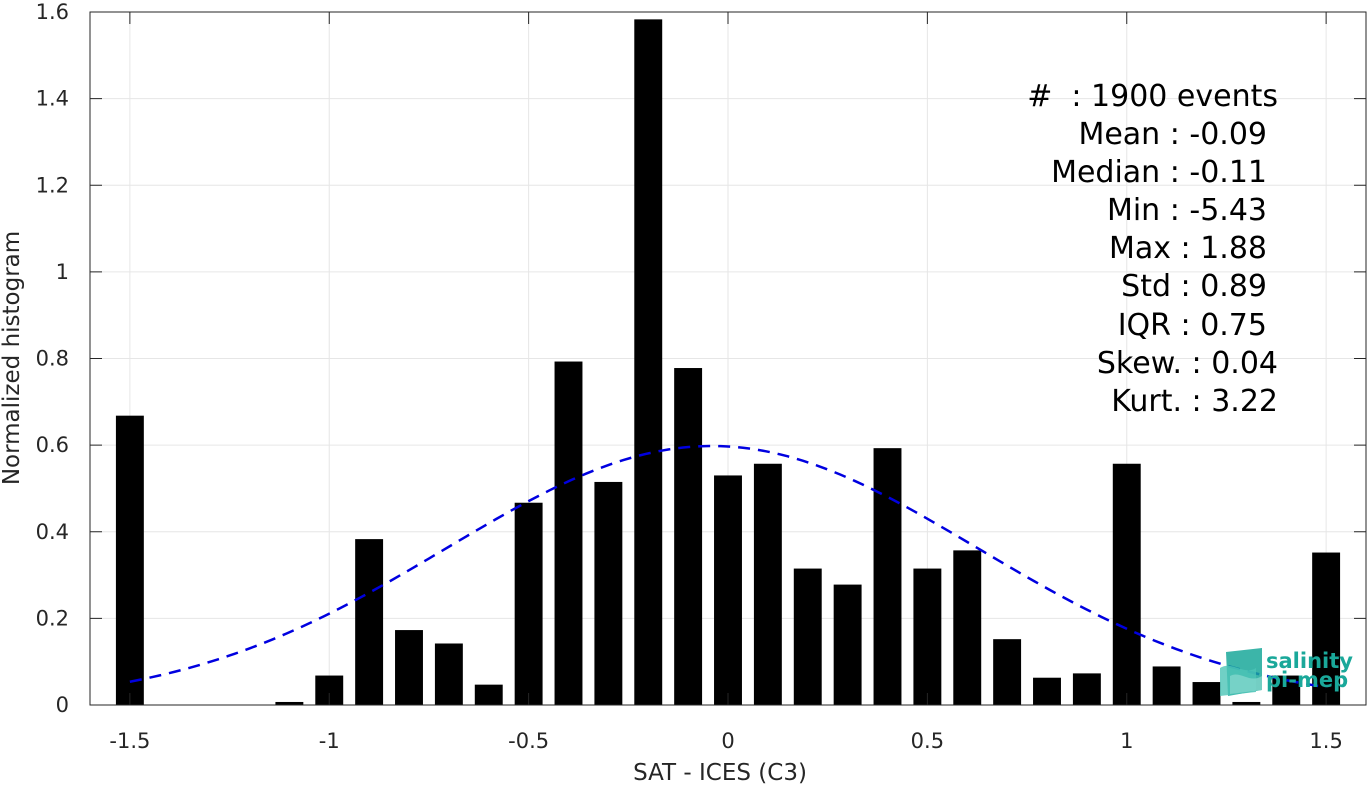  What do you see at coordinates (52, 99) in the screenshot?
I see `y-tick-label: 1.4` at bounding box center [52, 99].